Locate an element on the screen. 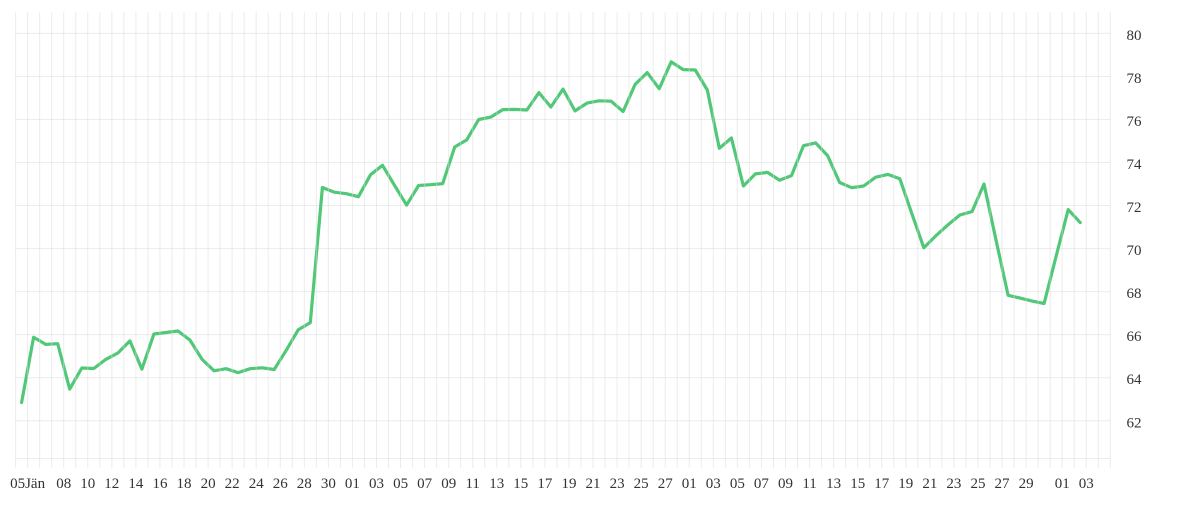 This screenshot has width=1200, height=505. svg-text: 10 is located at coordinates (87, 484).